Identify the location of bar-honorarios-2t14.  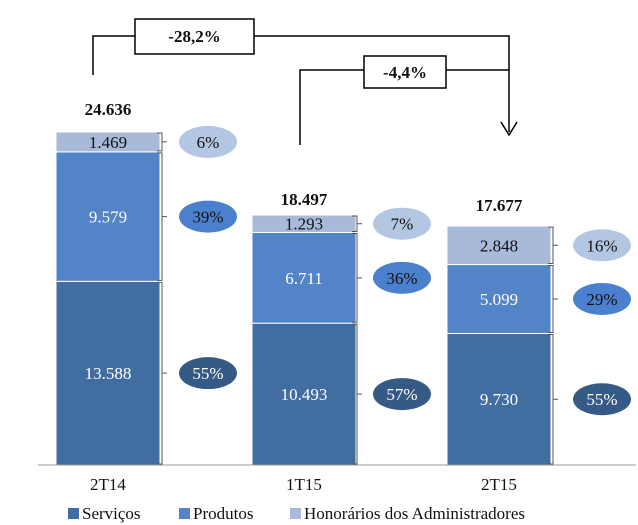
(108, 142).